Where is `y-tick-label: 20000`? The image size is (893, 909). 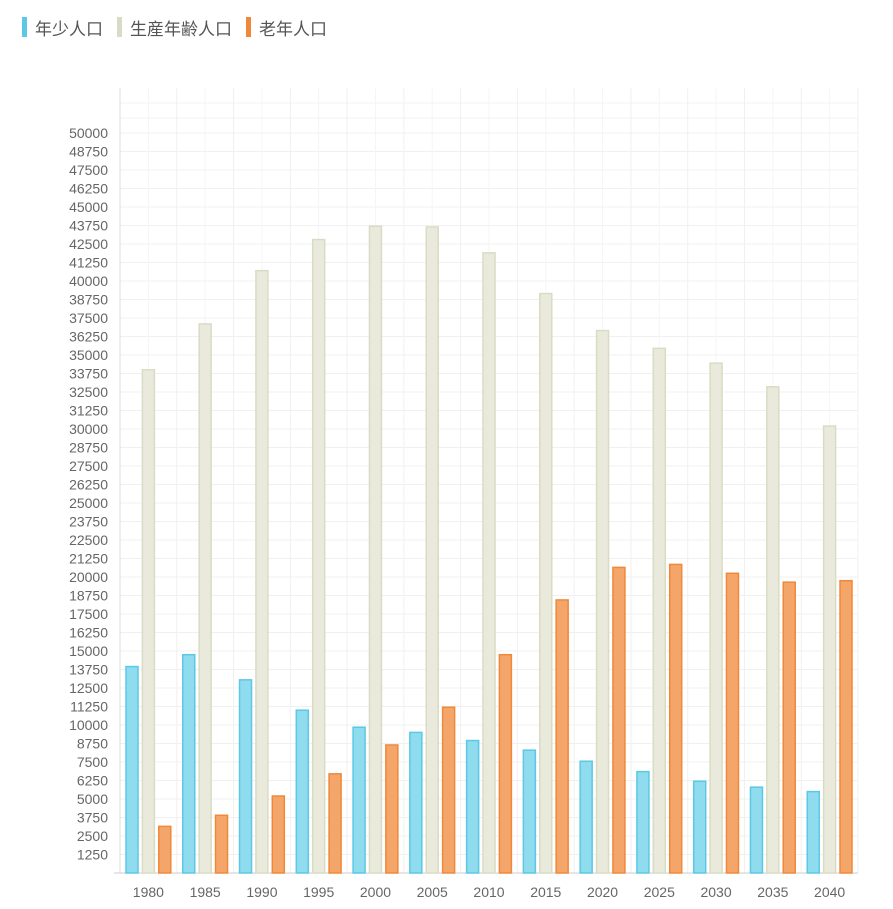
y-tick-label: 20000 is located at coordinates (88, 577).